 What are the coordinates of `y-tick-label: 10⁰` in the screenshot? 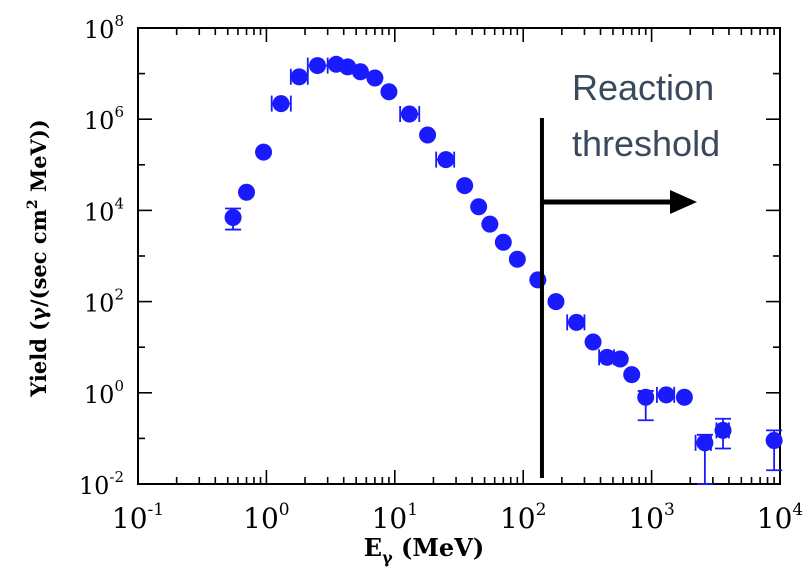 It's located at (104, 393).